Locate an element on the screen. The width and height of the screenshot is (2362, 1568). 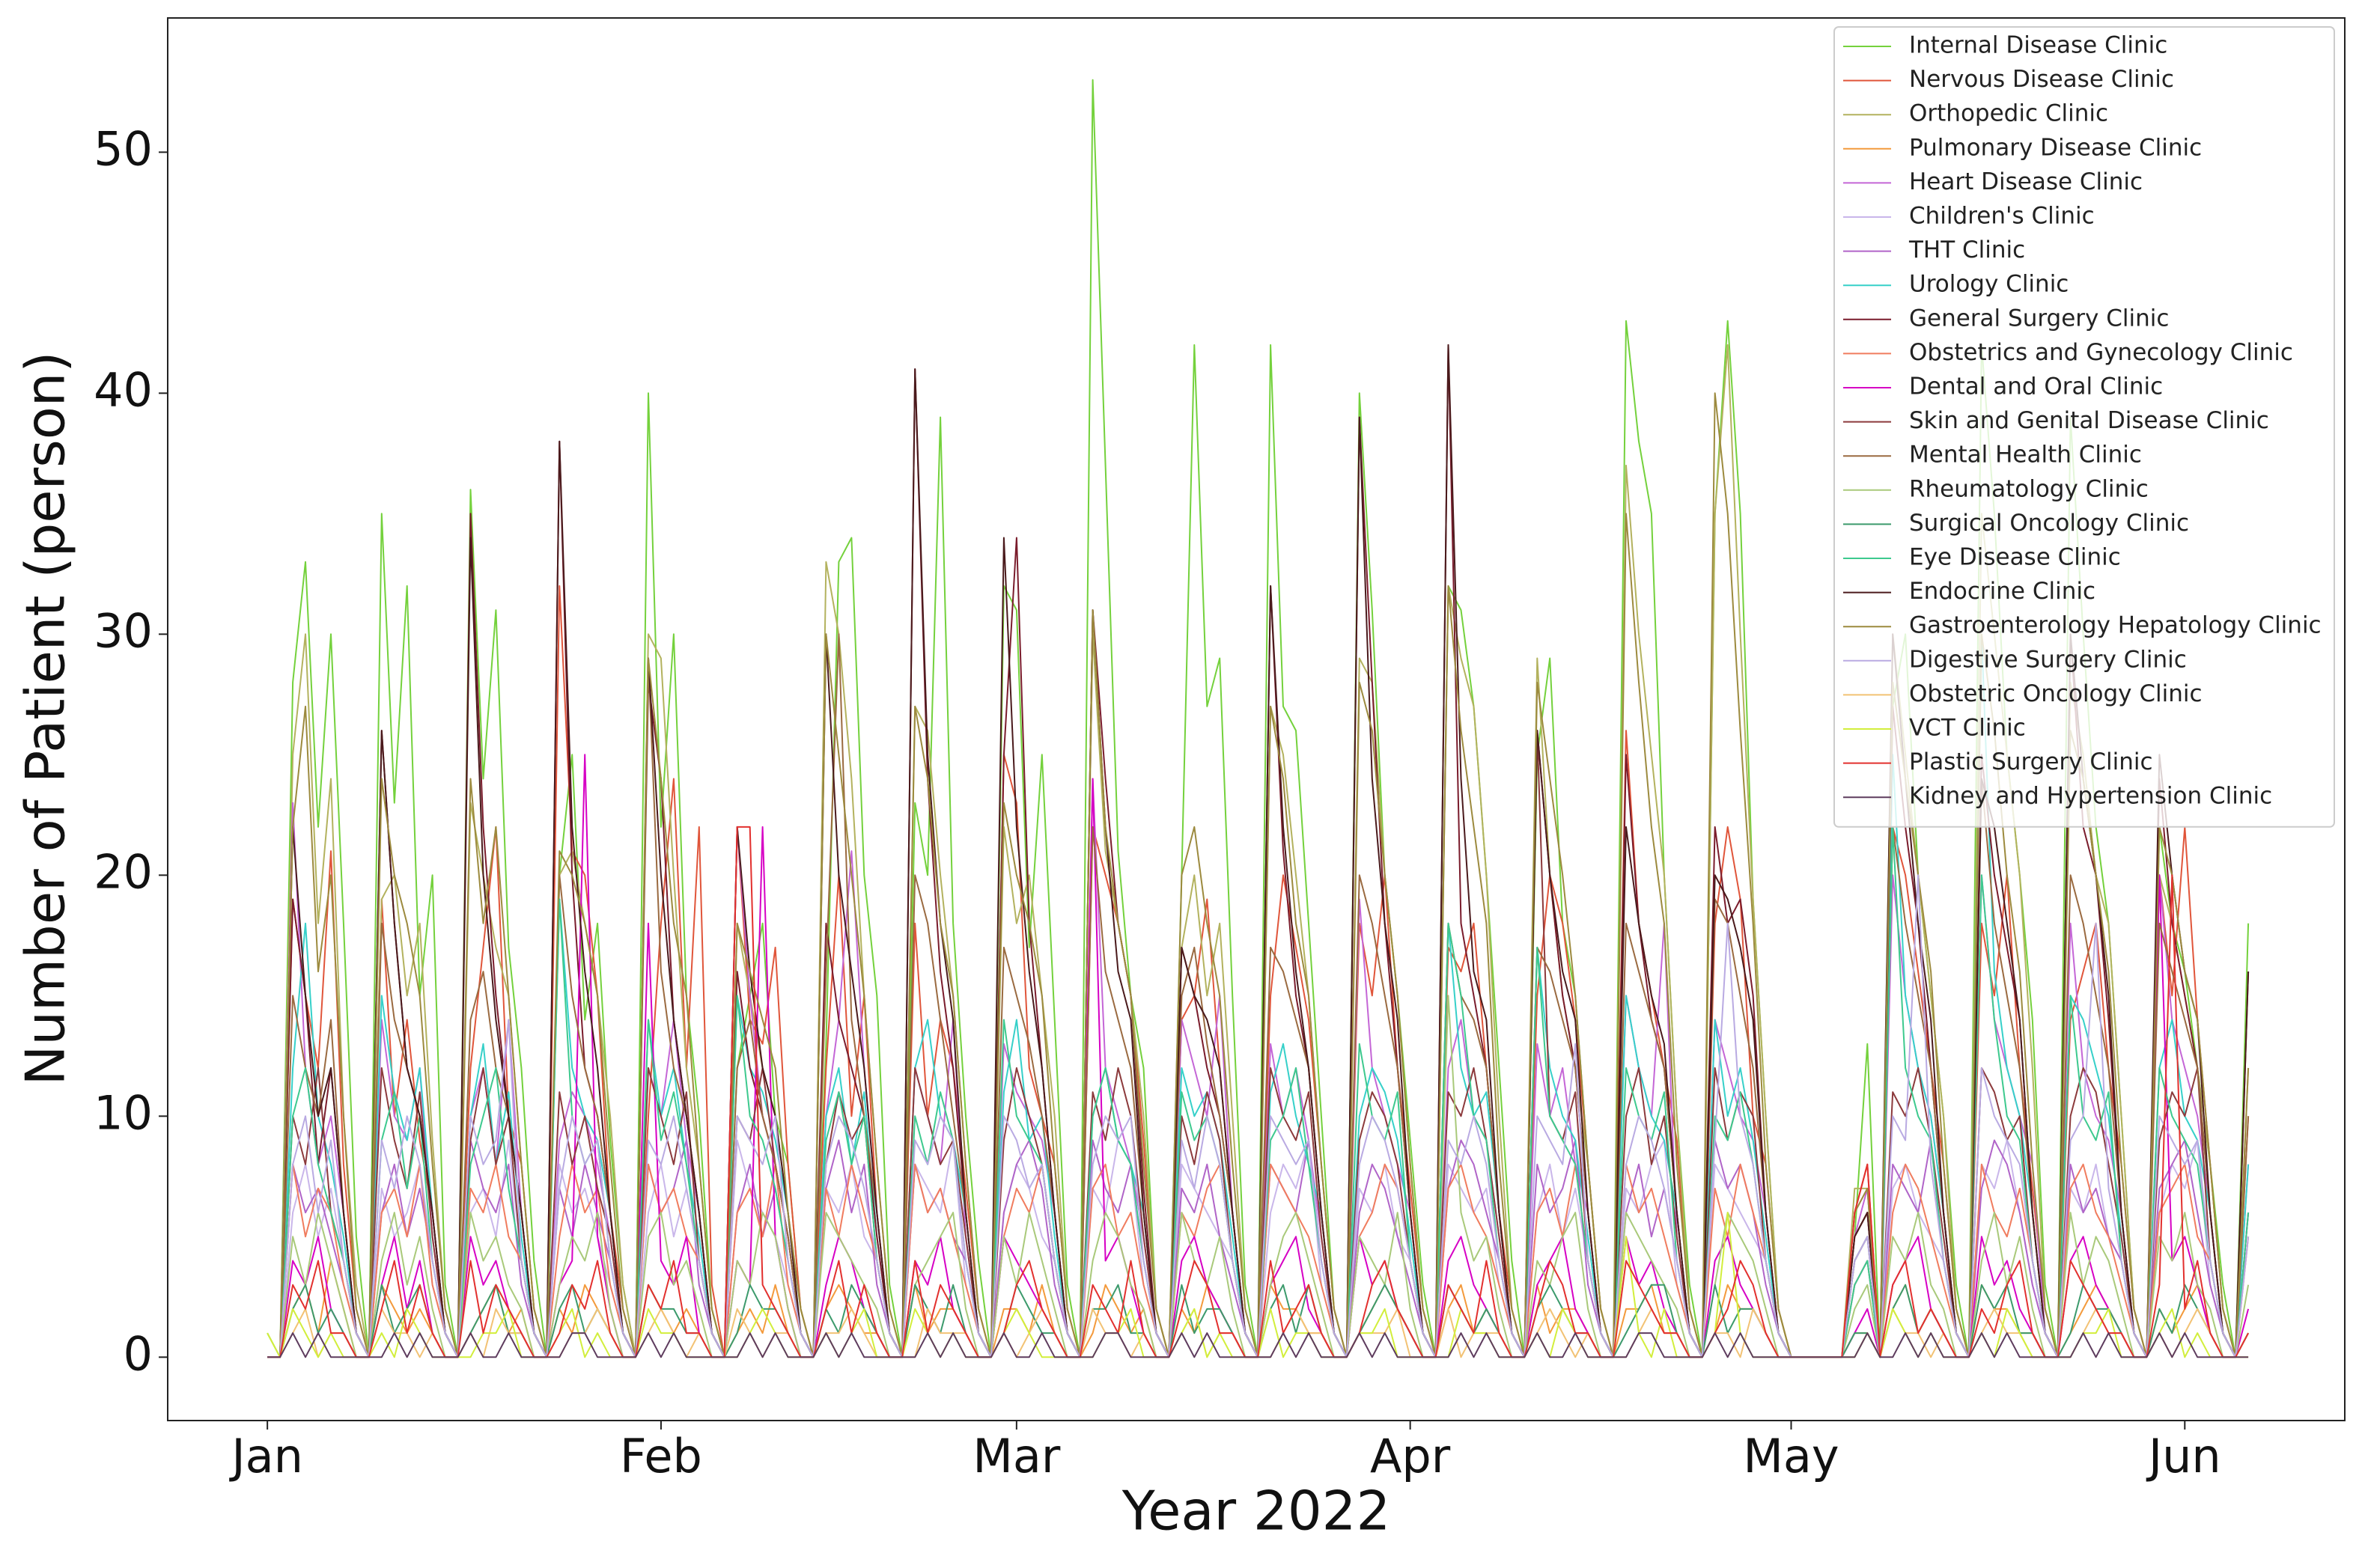
y-axis-label: Number of Patient (person) is located at coordinates (45, 719).